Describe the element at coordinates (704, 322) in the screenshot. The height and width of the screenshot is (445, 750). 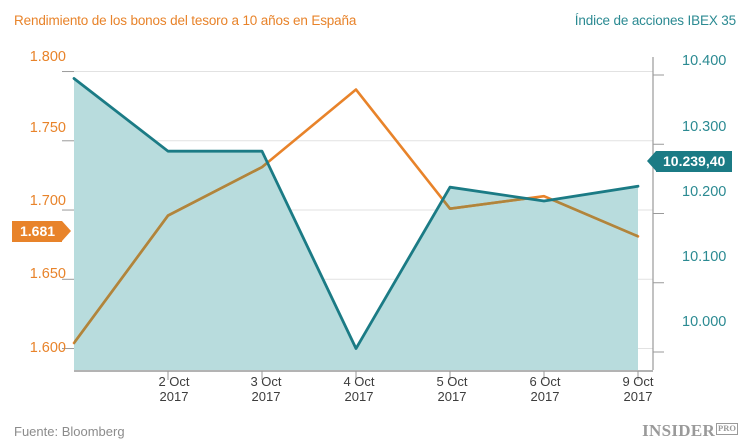
I see `right-axis-tick: 10.000` at that location.